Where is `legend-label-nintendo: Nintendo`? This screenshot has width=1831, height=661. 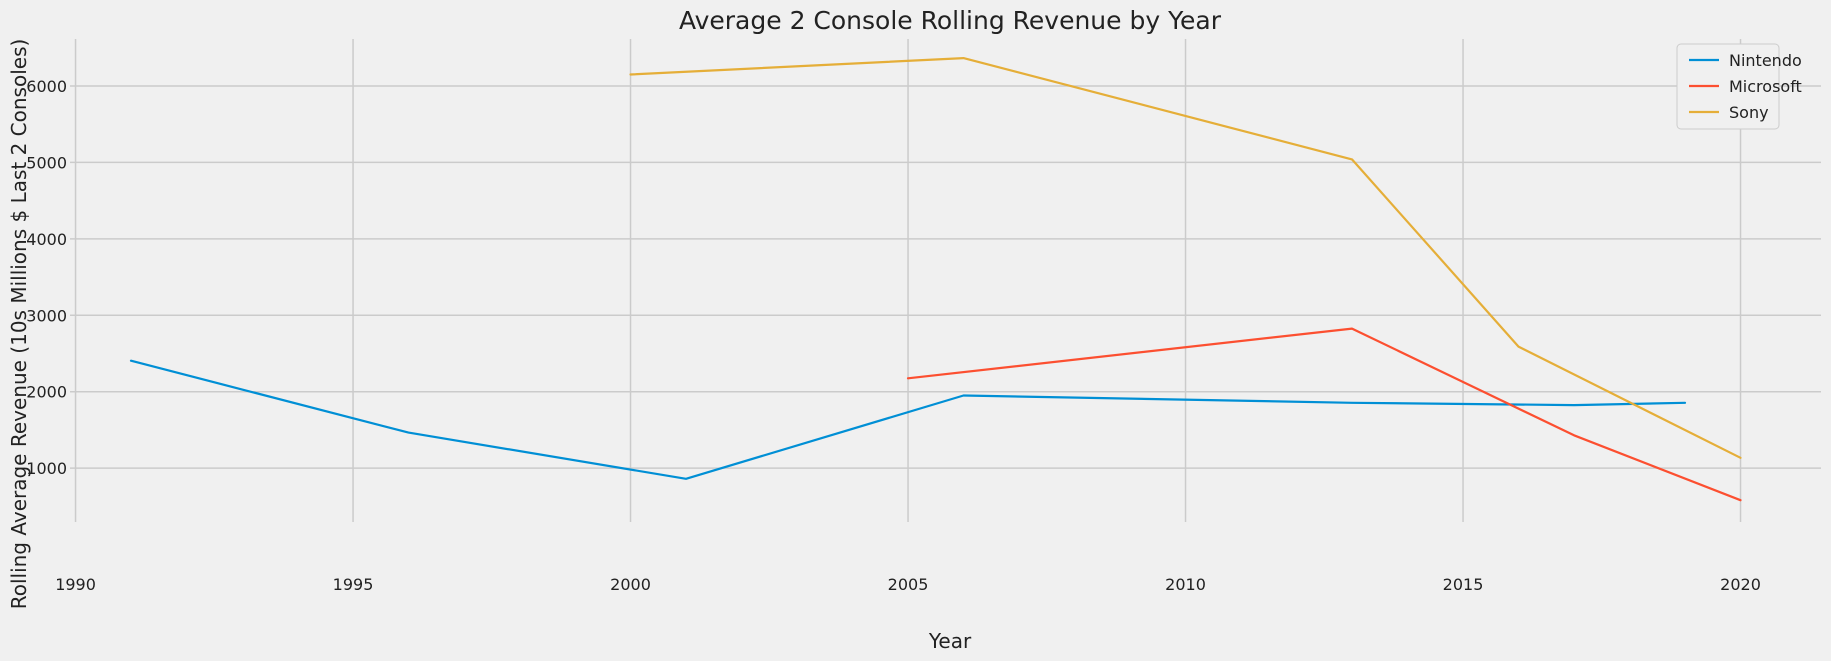
legend-label-nintendo: Nintendo is located at coordinates (1765, 60).